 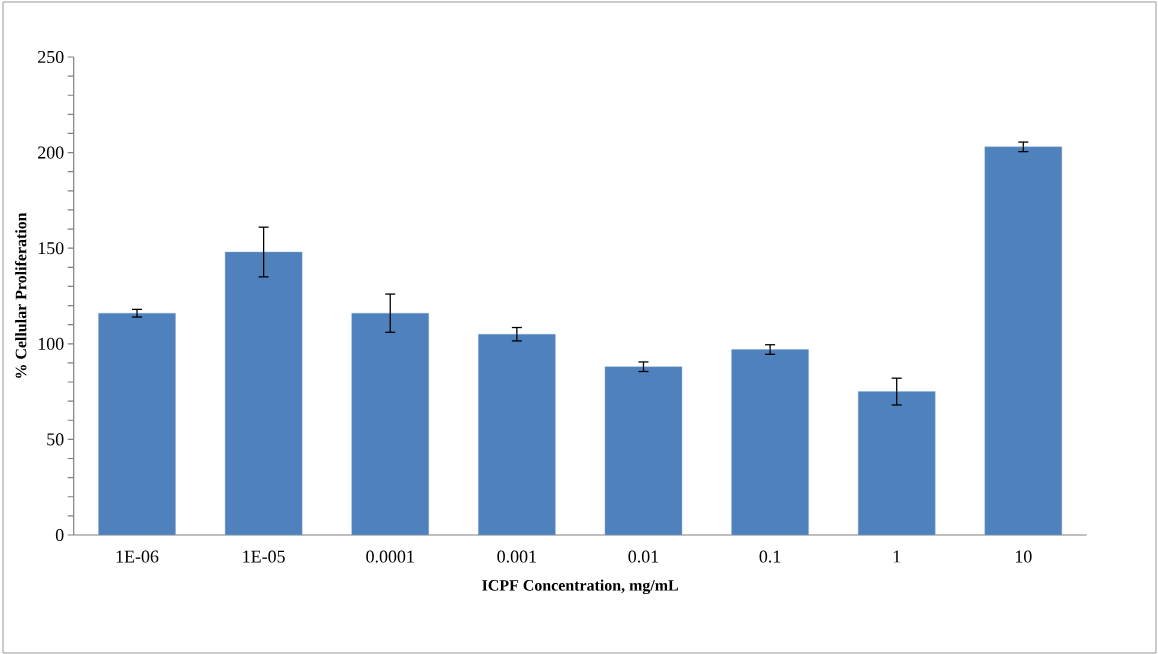 What do you see at coordinates (59, 535) in the screenshot?
I see `y-tick-label: 0` at bounding box center [59, 535].